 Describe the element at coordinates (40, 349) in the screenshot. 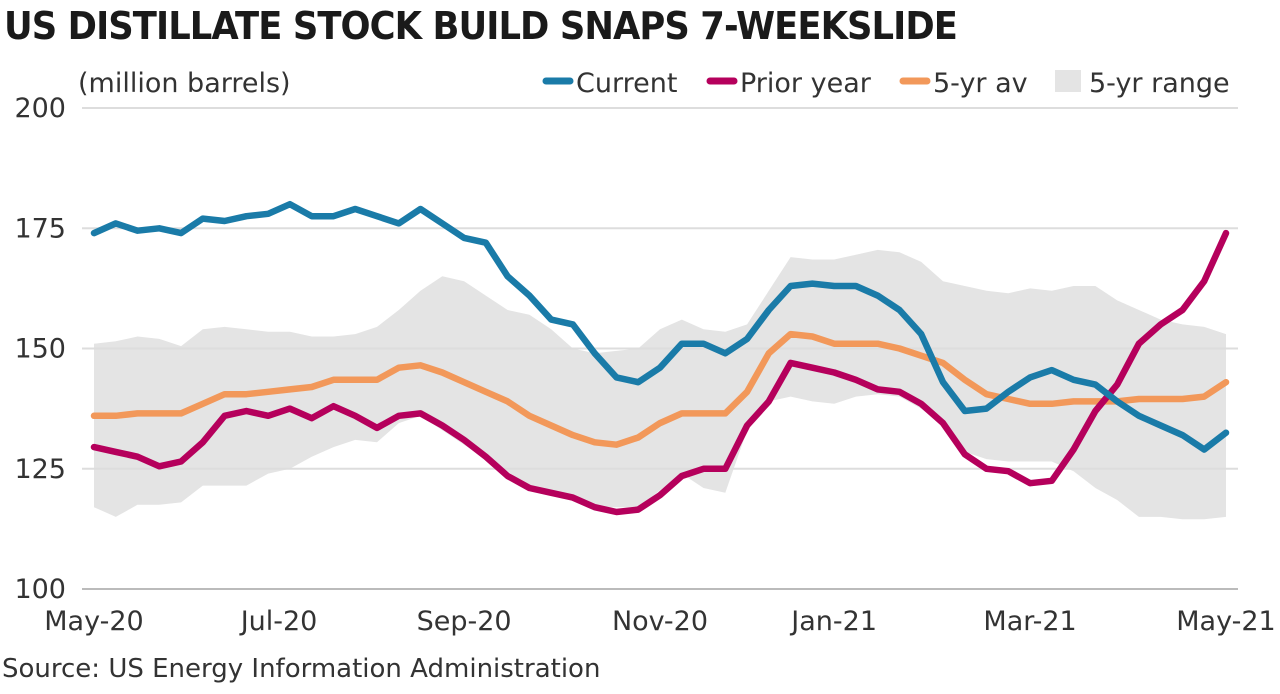

I see `y-tick-label-150: 150` at that location.